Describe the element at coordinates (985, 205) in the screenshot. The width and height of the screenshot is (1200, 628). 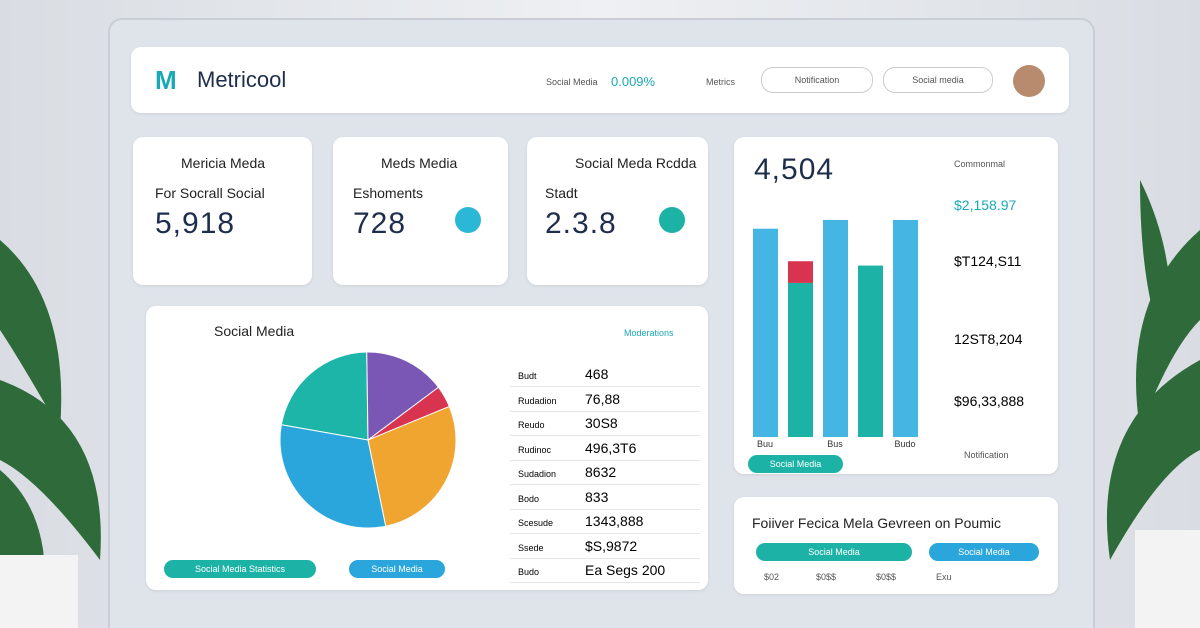
I see `stat: $2,158.97` at that location.